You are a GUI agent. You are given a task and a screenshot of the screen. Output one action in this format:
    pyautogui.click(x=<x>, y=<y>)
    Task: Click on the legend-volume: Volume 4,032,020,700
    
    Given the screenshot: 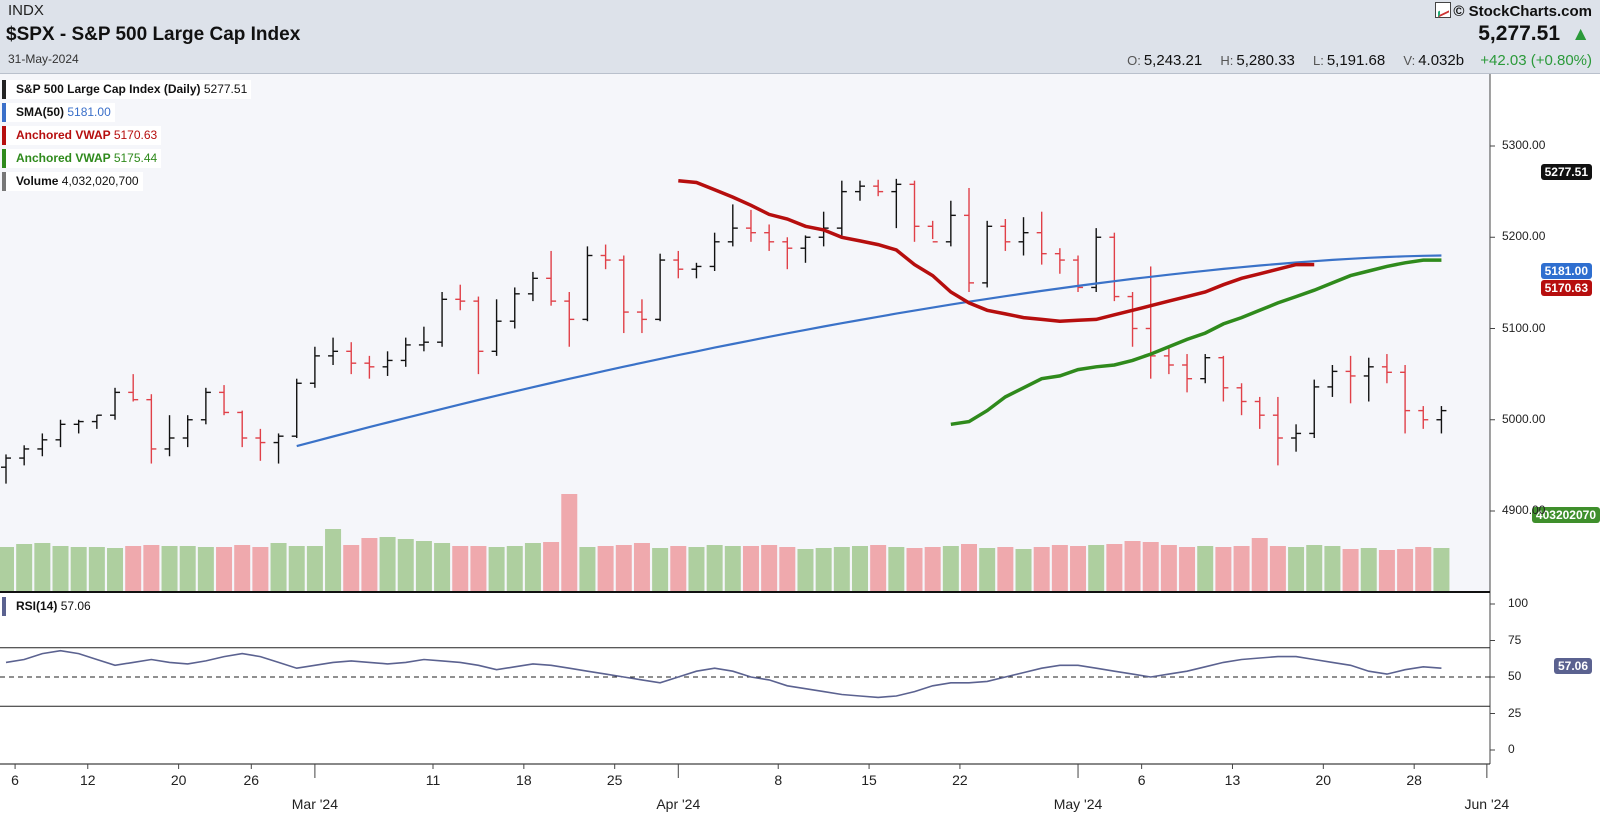 What is the action you would take?
    pyautogui.click(x=72, y=181)
    